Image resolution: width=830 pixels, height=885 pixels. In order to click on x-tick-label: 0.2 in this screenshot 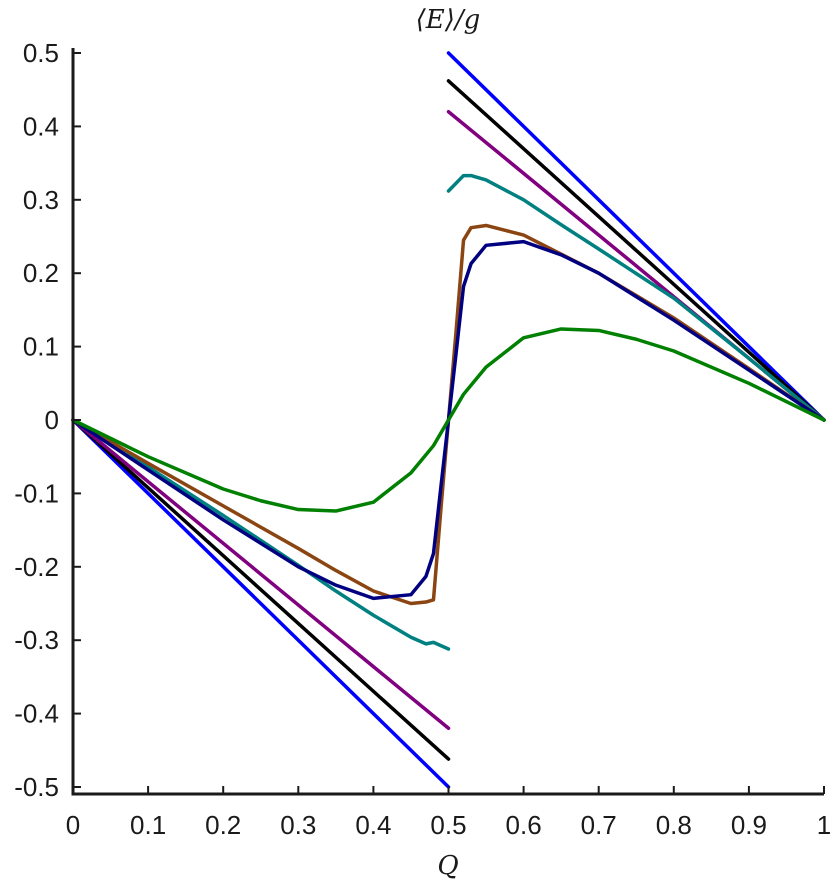, I will do `click(223, 825)`.